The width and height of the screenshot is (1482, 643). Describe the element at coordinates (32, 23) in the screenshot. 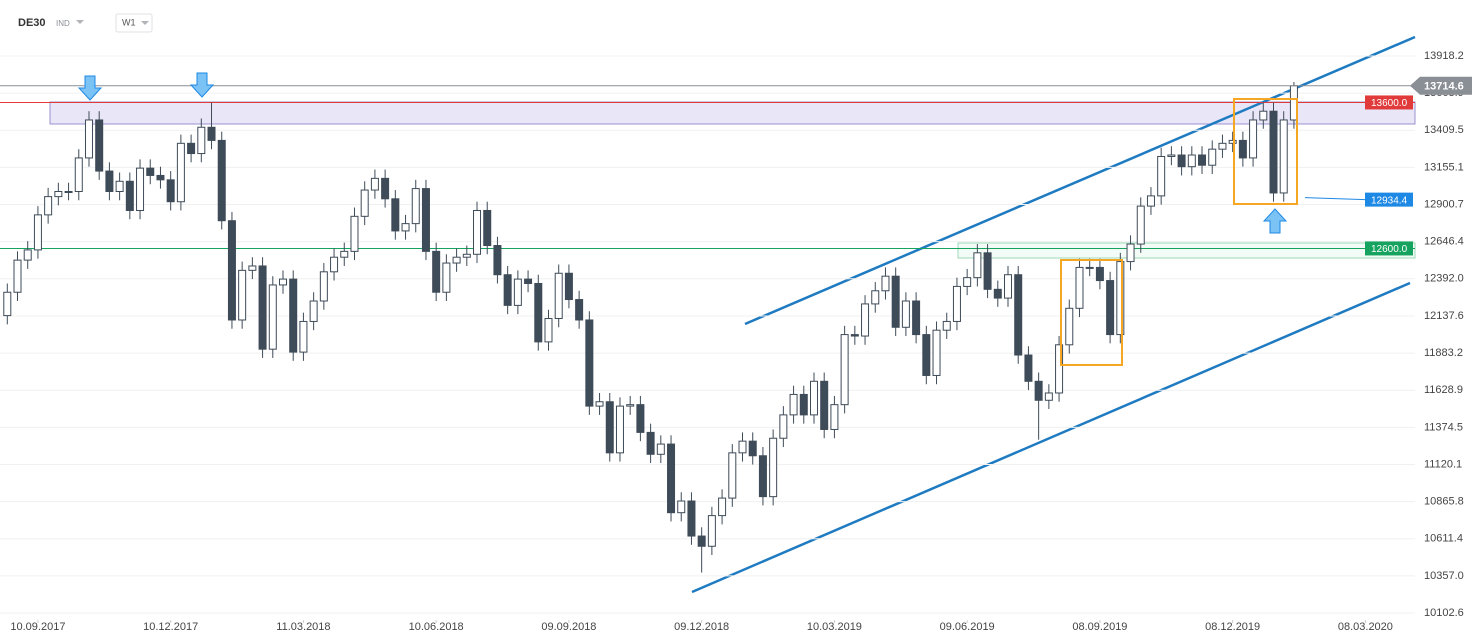

I see `symbol: DE30` at that location.